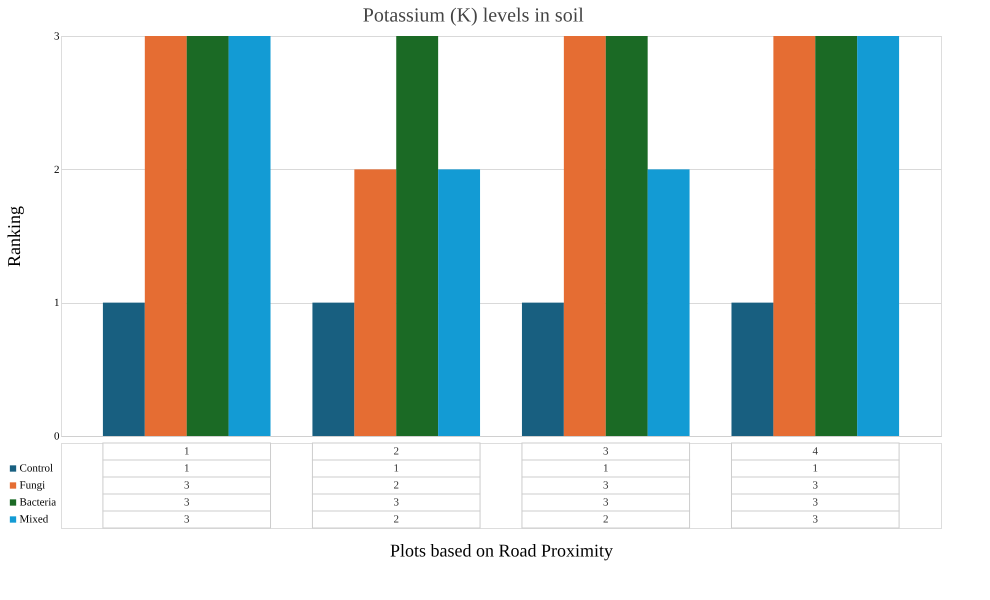  Describe the element at coordinates (57, 36) in the screenshot. I see `y-tick-label: 3` at that location.